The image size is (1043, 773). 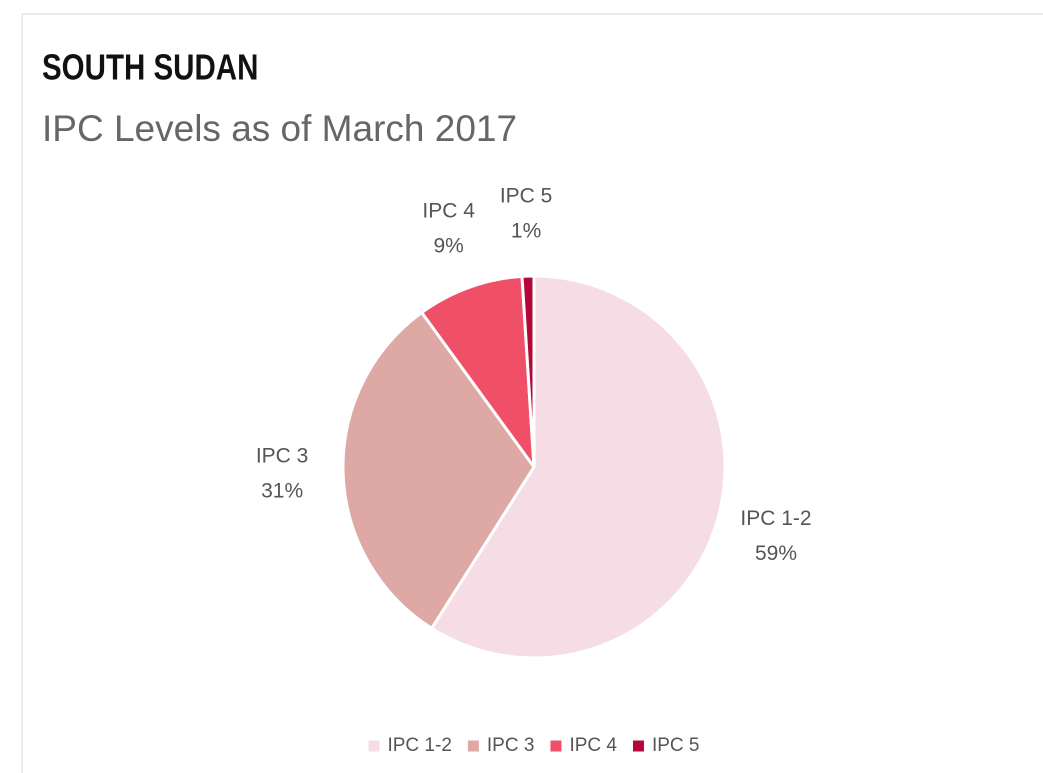 What do you see at coordinates (448, 245) in the screenshot?
I see `slice-value: 9%` at bounding box center [448, 245].